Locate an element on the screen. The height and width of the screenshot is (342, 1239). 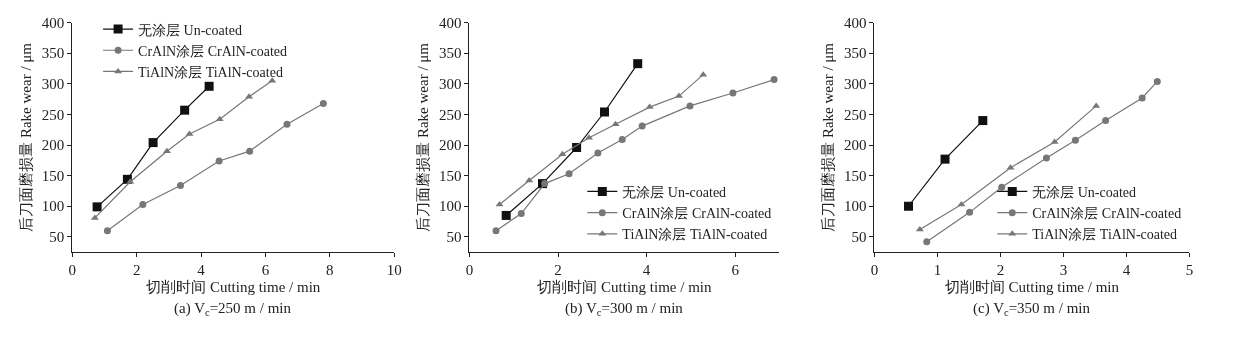
x-tick-label: 10 is located at coordinates (394, 270).